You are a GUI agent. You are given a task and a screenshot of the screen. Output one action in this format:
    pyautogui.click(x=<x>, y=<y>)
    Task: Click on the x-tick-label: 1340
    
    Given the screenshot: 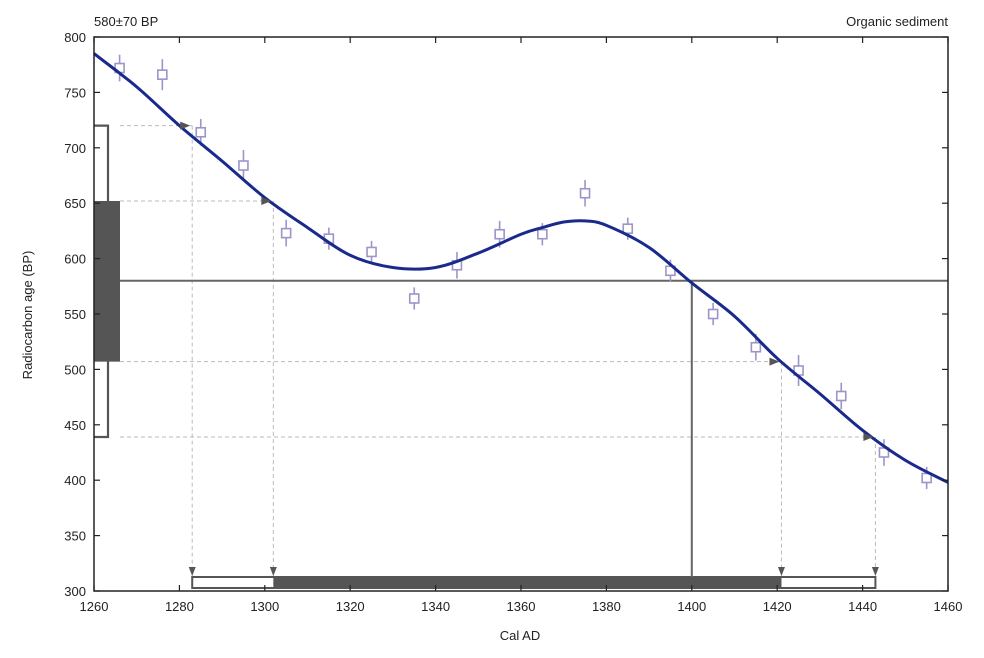 What is the action you would take?
    pyautogui.click(x=435, y=606)
    